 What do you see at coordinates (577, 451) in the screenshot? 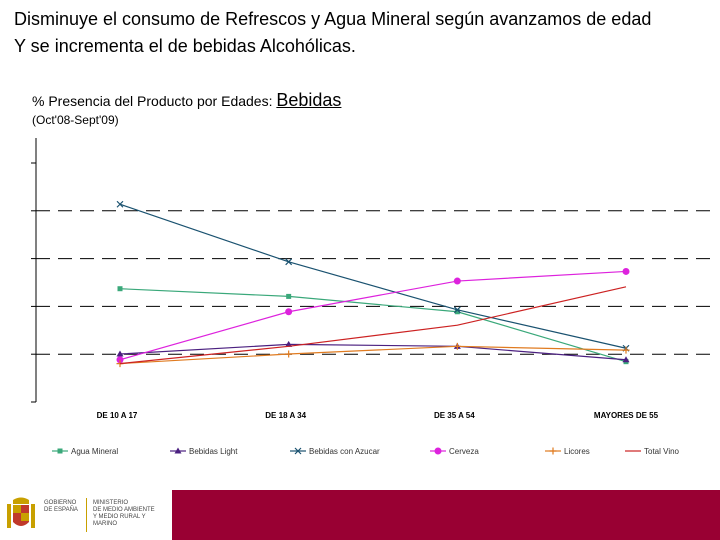
I see `legend-label: Licores` at bounding box center [577, 451].